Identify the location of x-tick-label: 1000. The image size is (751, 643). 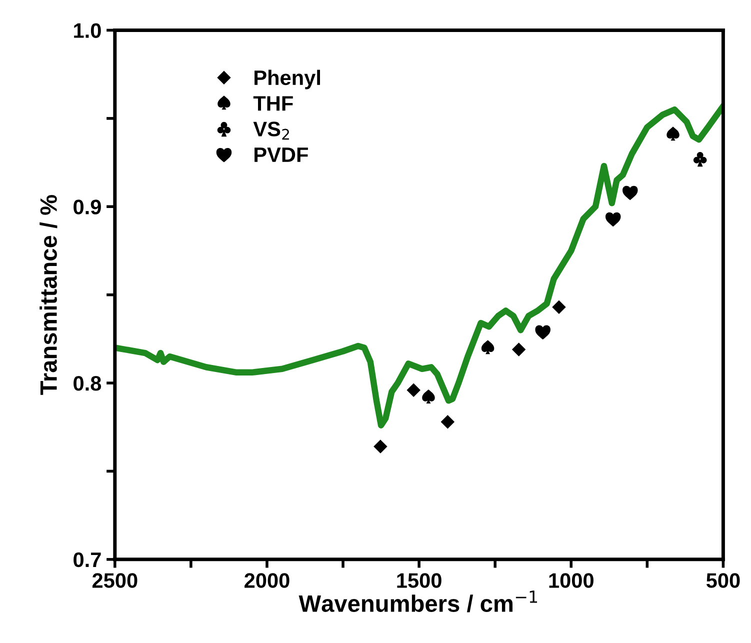
(571, 580).